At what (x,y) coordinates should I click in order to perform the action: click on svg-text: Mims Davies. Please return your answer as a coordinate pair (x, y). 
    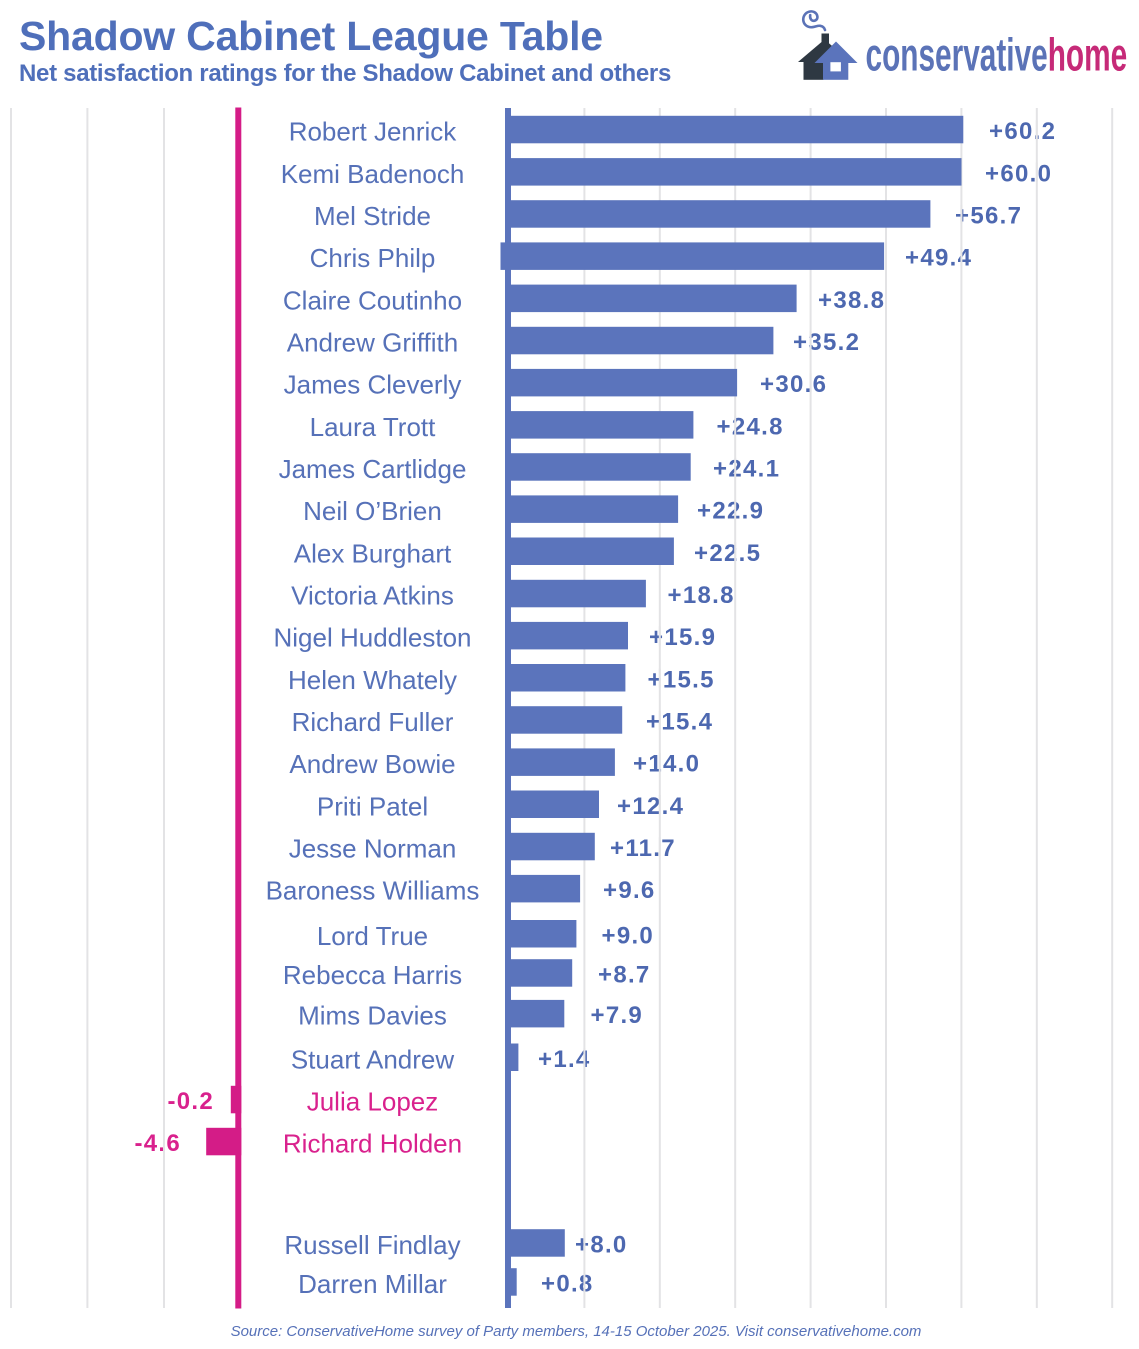
    Looking at the image, I should click on (372, 1016).